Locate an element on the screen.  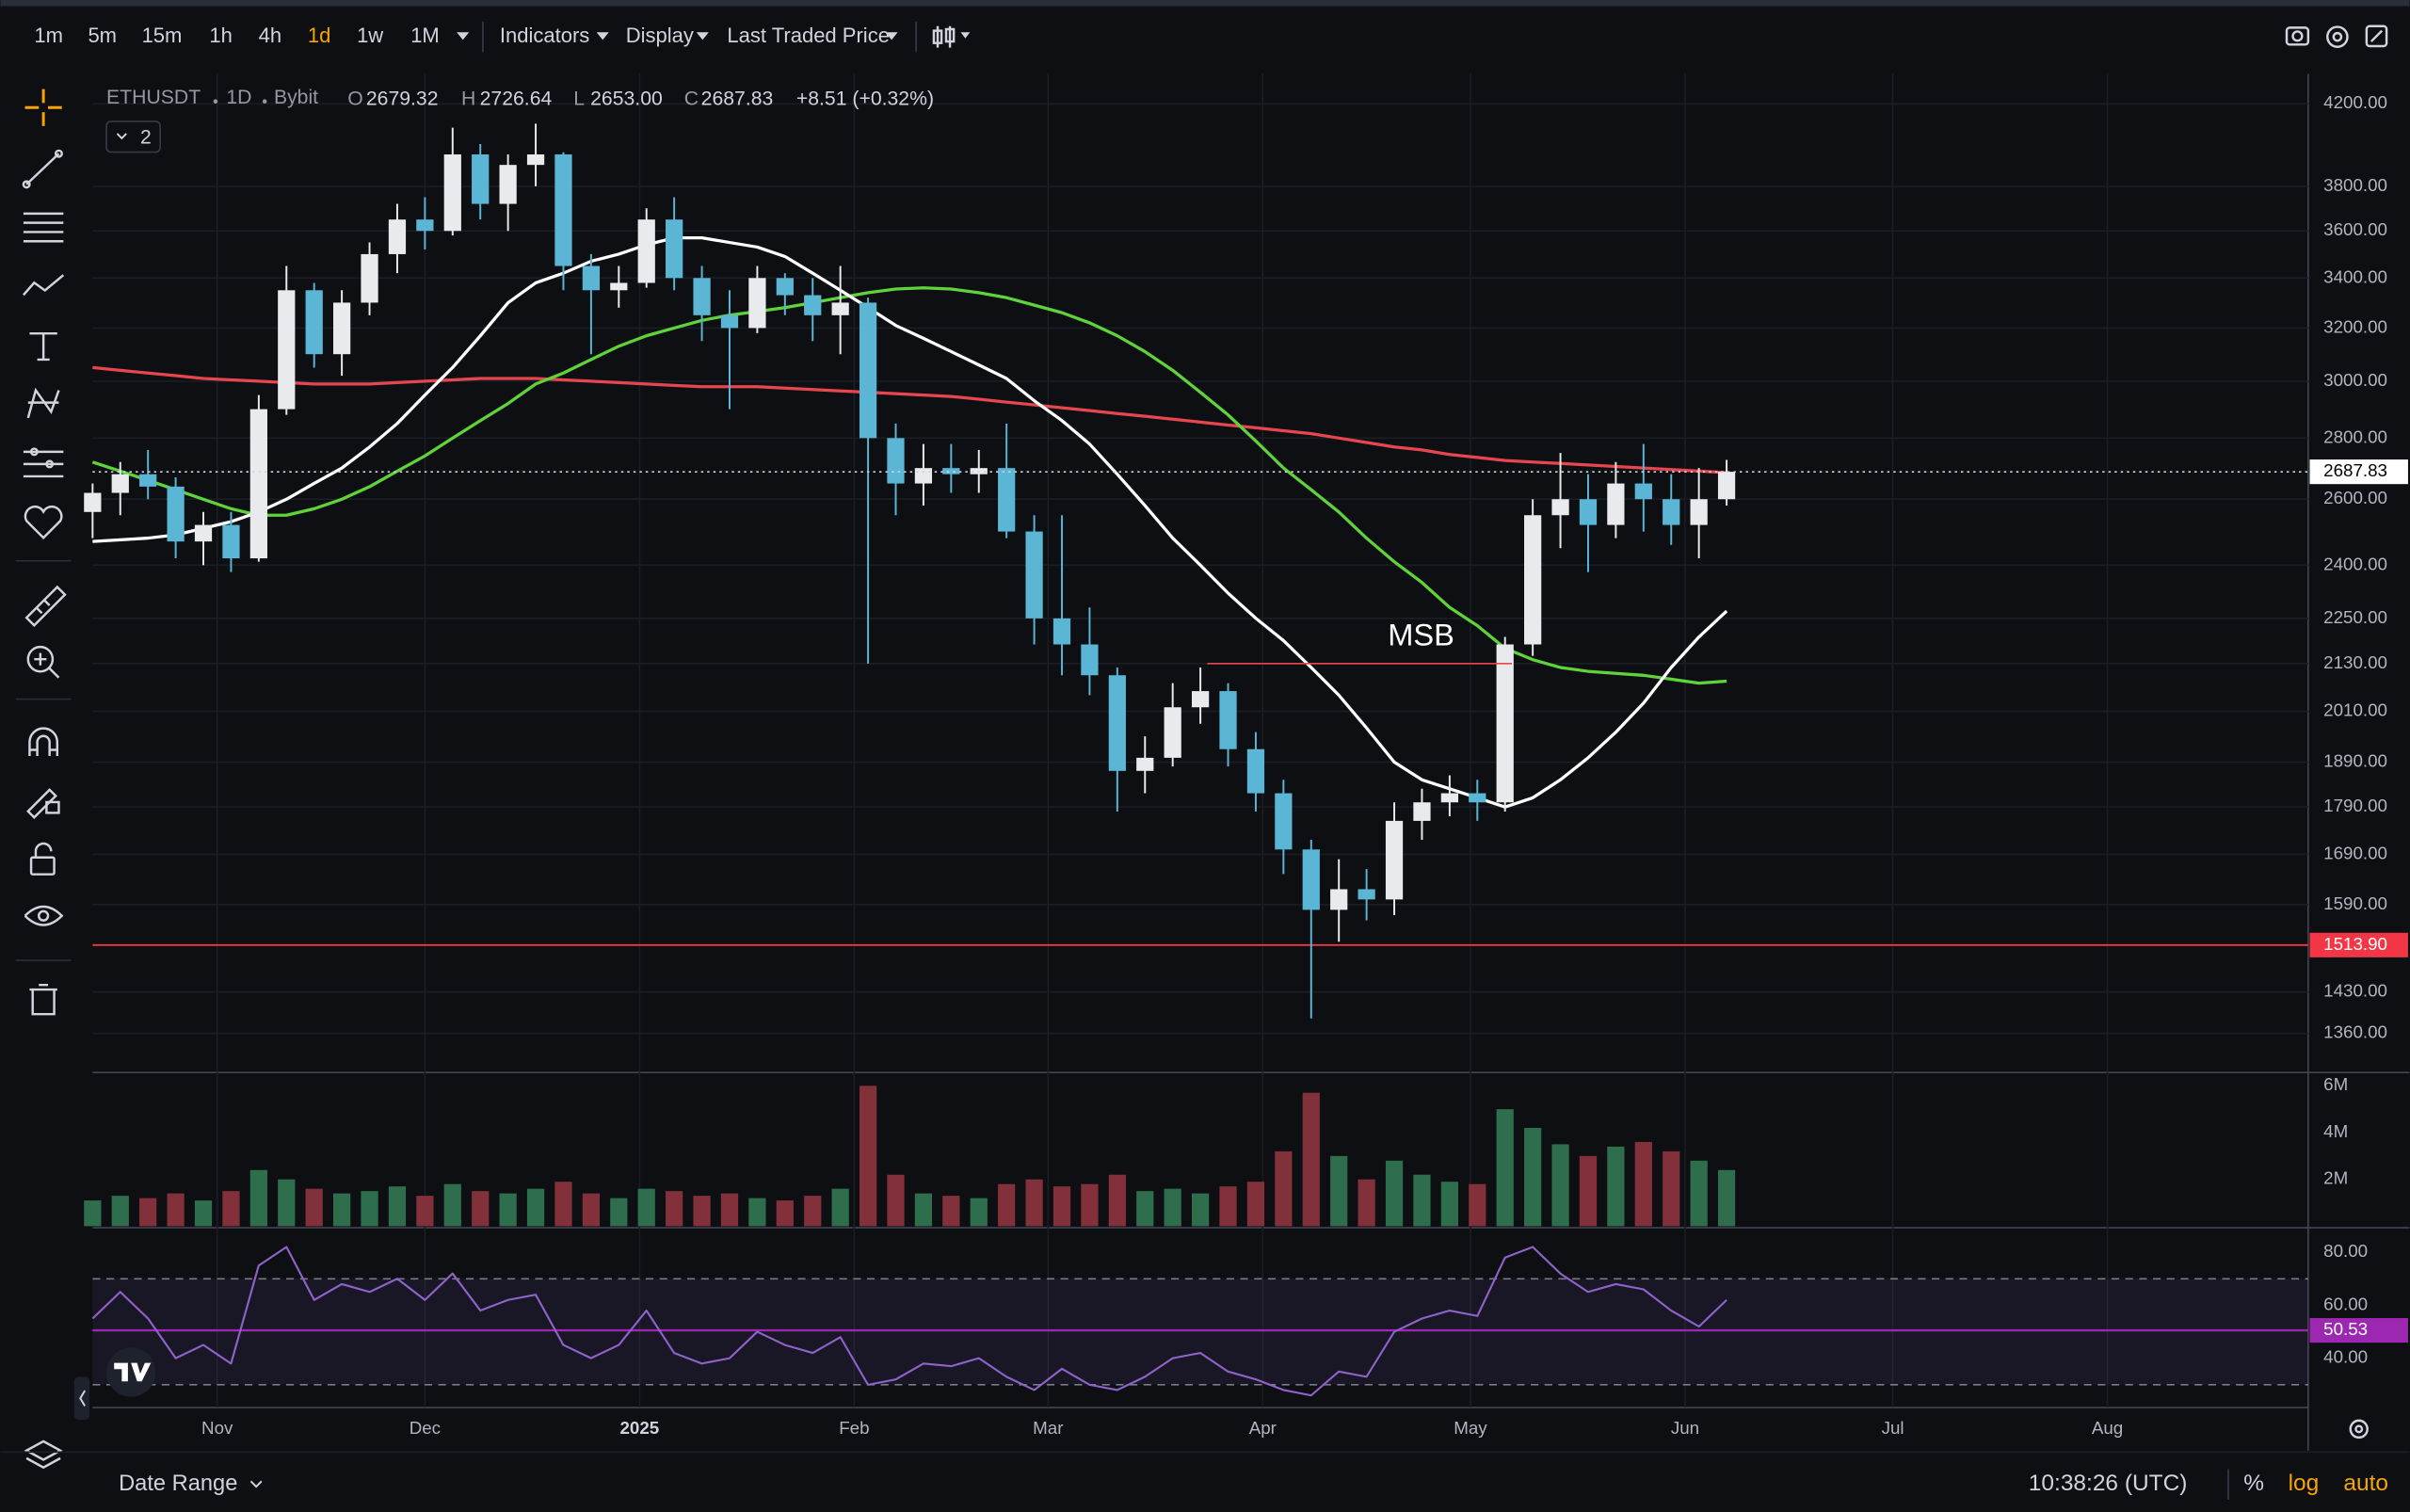
xabcd-tool is located at coordinates (43, 403).